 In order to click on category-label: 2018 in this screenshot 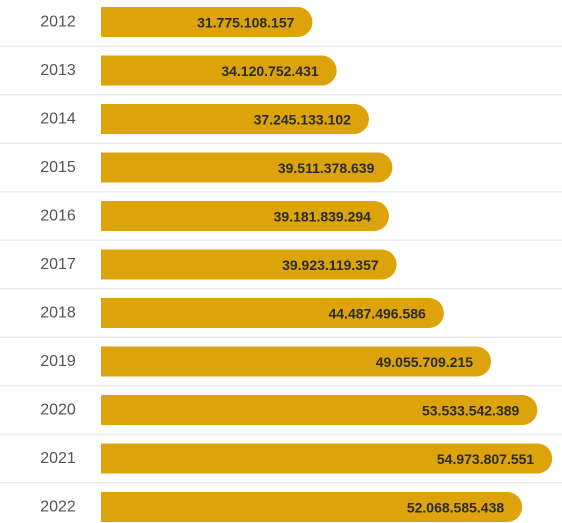, I will do `click(58, 313)`.